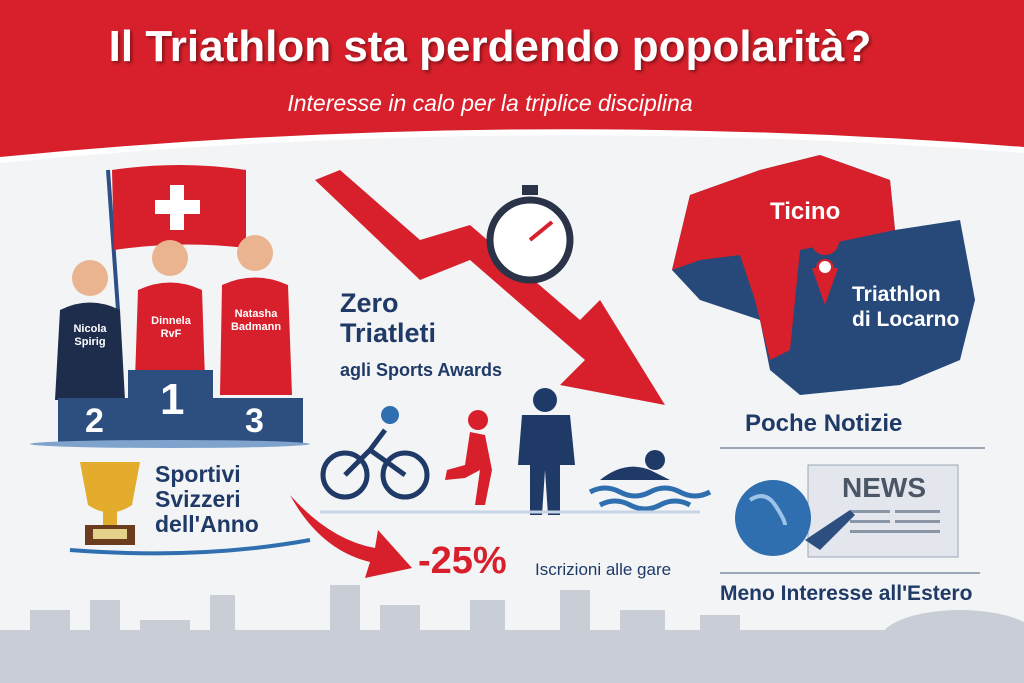 The height and width of the screenshot is (683, 1024). What do you see at coordinates (179, 207) in the screenshot?
I see `swiss-flag-icon` at bounding box center [179, 207].